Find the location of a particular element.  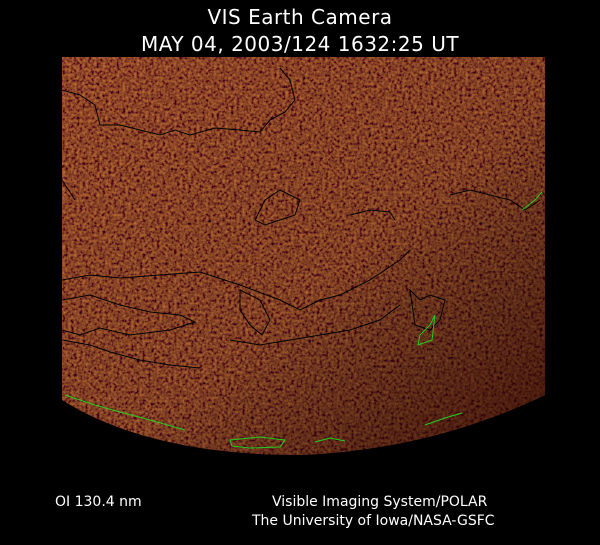

institution-label: The University of Iowa/NASA-GSFC is located at coordinates (373, 521).